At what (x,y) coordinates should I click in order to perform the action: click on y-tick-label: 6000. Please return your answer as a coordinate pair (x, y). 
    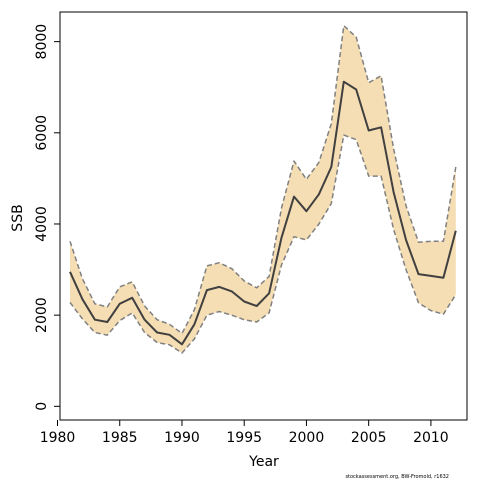
    Looking at the image, I should click on (42, 133).